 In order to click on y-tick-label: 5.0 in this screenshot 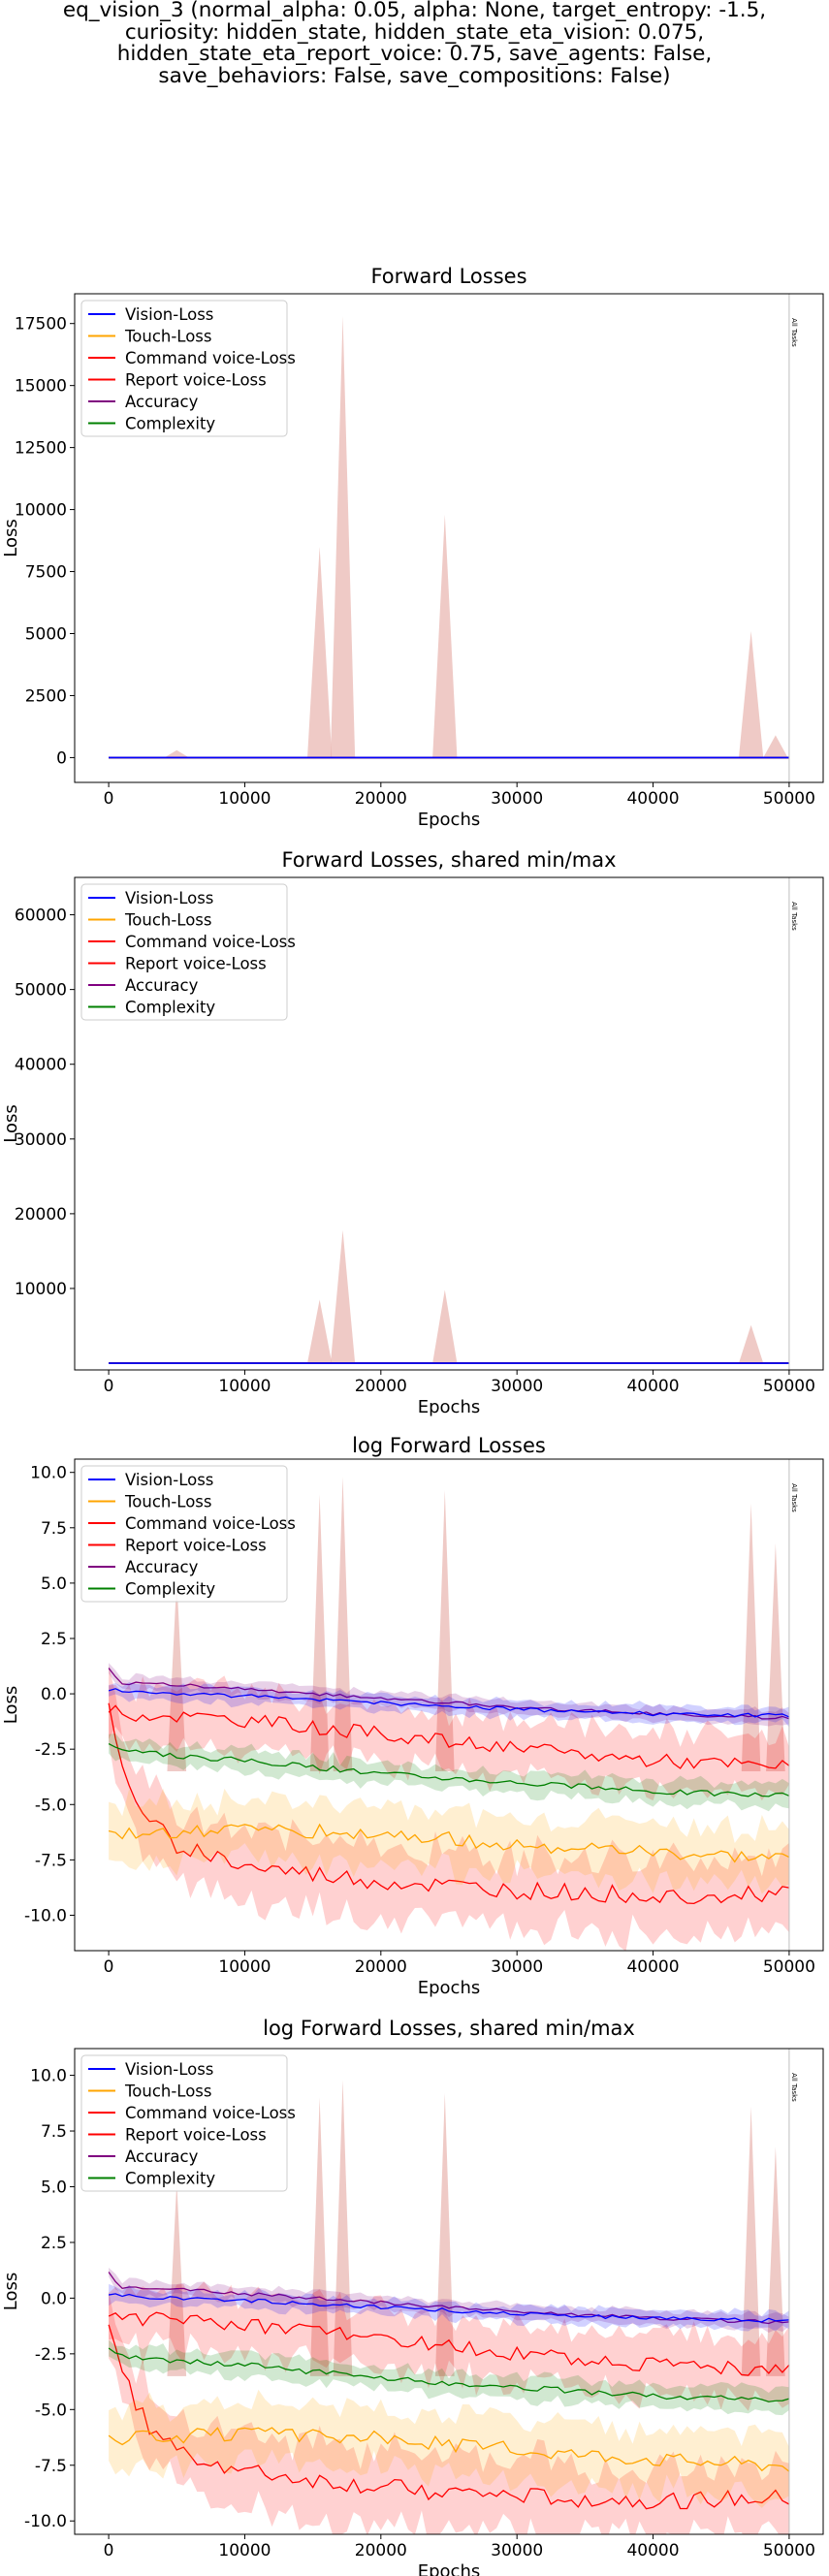, I will do `click(54, 2187)`.